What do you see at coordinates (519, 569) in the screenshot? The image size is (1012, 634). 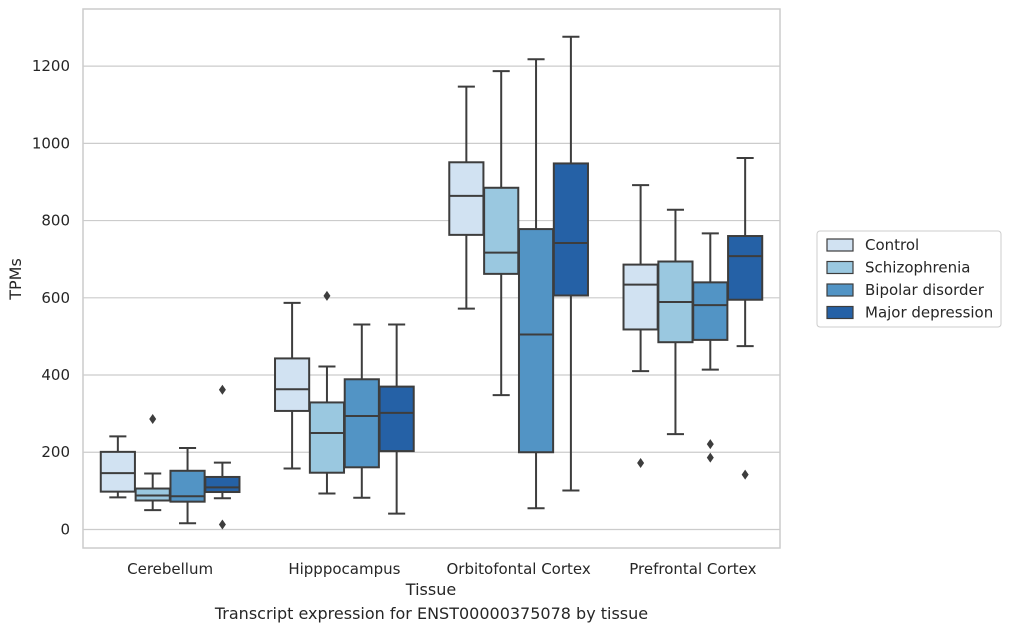 I see `x-tick-label: Orbitofontal Cortex` at bounding box center [519, 569].